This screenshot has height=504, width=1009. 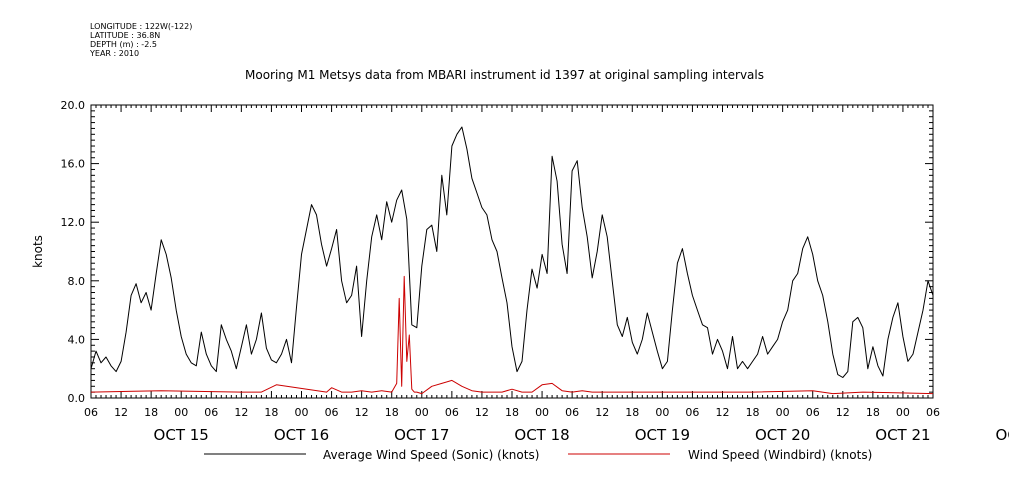 I want to click on x-date-label: OCT 16, so click(x=301, y=435).